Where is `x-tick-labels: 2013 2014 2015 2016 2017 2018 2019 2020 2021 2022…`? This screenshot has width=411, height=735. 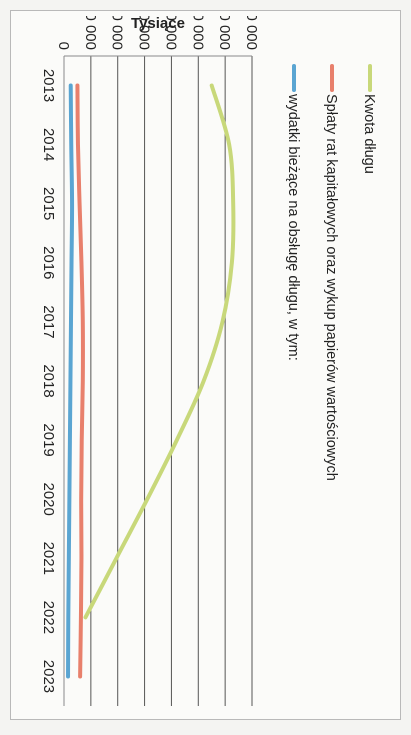
x-tick-labels: 2013 2014 2015 2016 2017 2018 2019 2020 2021 2022… is located at coordinates (48, 381).